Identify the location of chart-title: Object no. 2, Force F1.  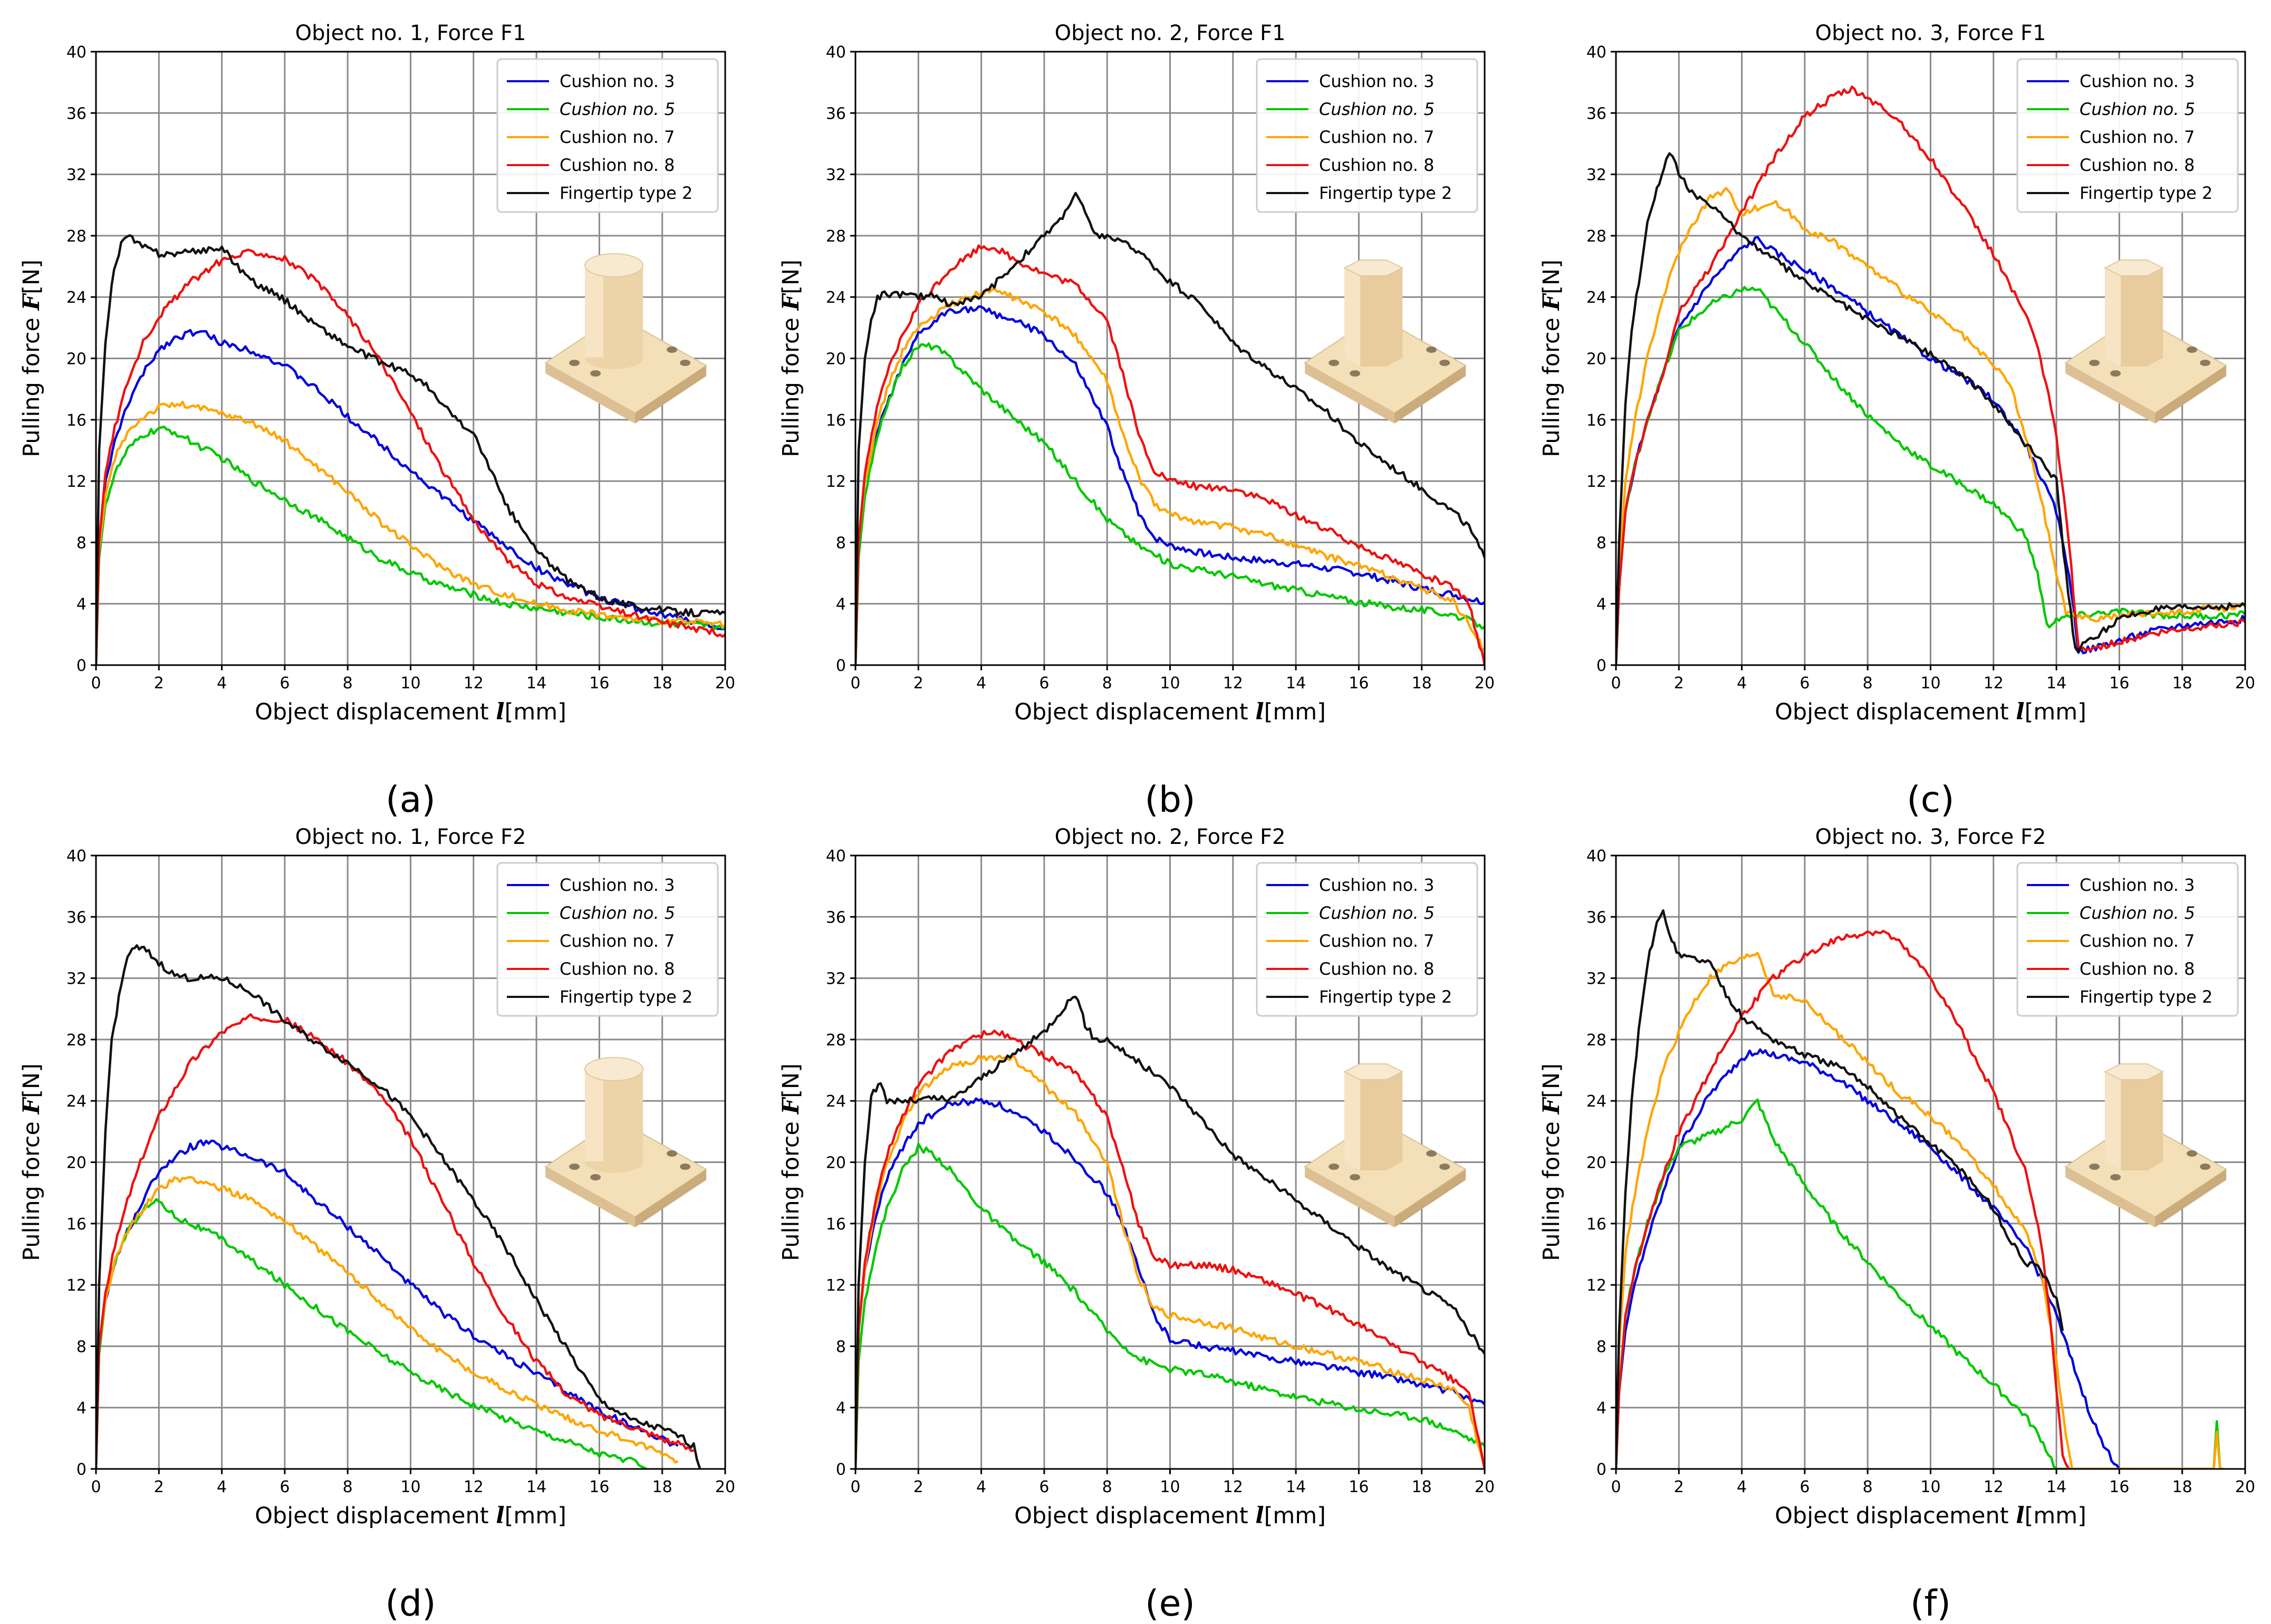
(1170, 33).